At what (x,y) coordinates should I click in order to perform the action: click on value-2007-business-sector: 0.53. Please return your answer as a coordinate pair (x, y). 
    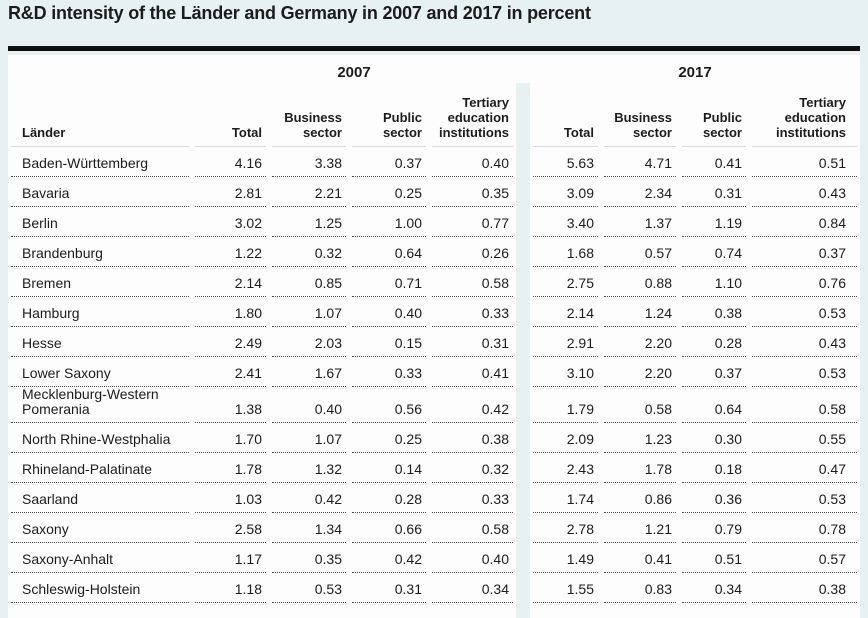
    Looking at the image, I should click on (309, 588).